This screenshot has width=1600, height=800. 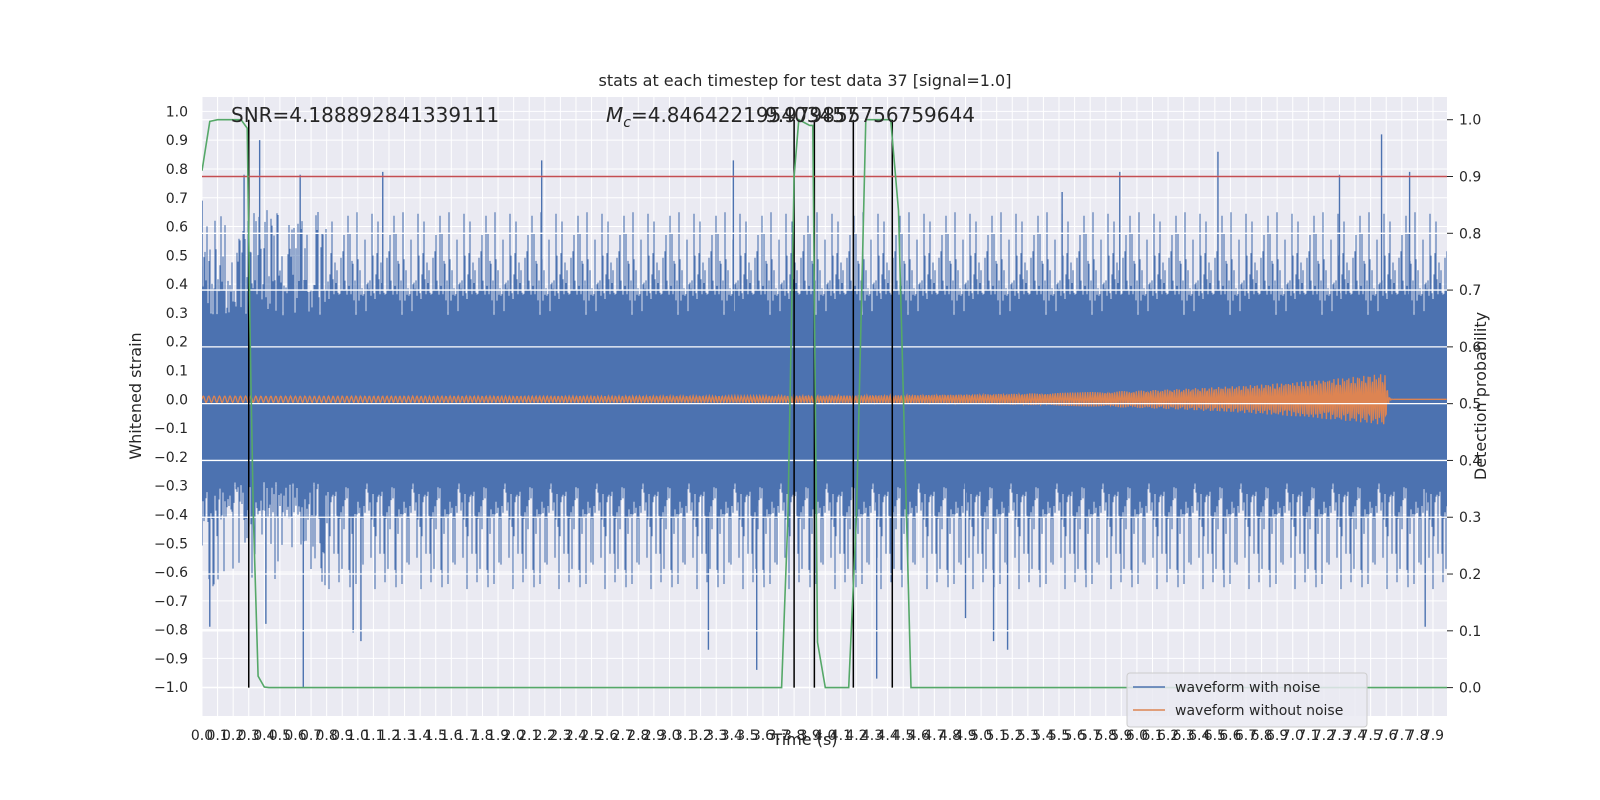 What do you see at coordinates (545, 736) in the screenshot?
I see `x-tick-label: 2.2` at bounding box center [545, 736].